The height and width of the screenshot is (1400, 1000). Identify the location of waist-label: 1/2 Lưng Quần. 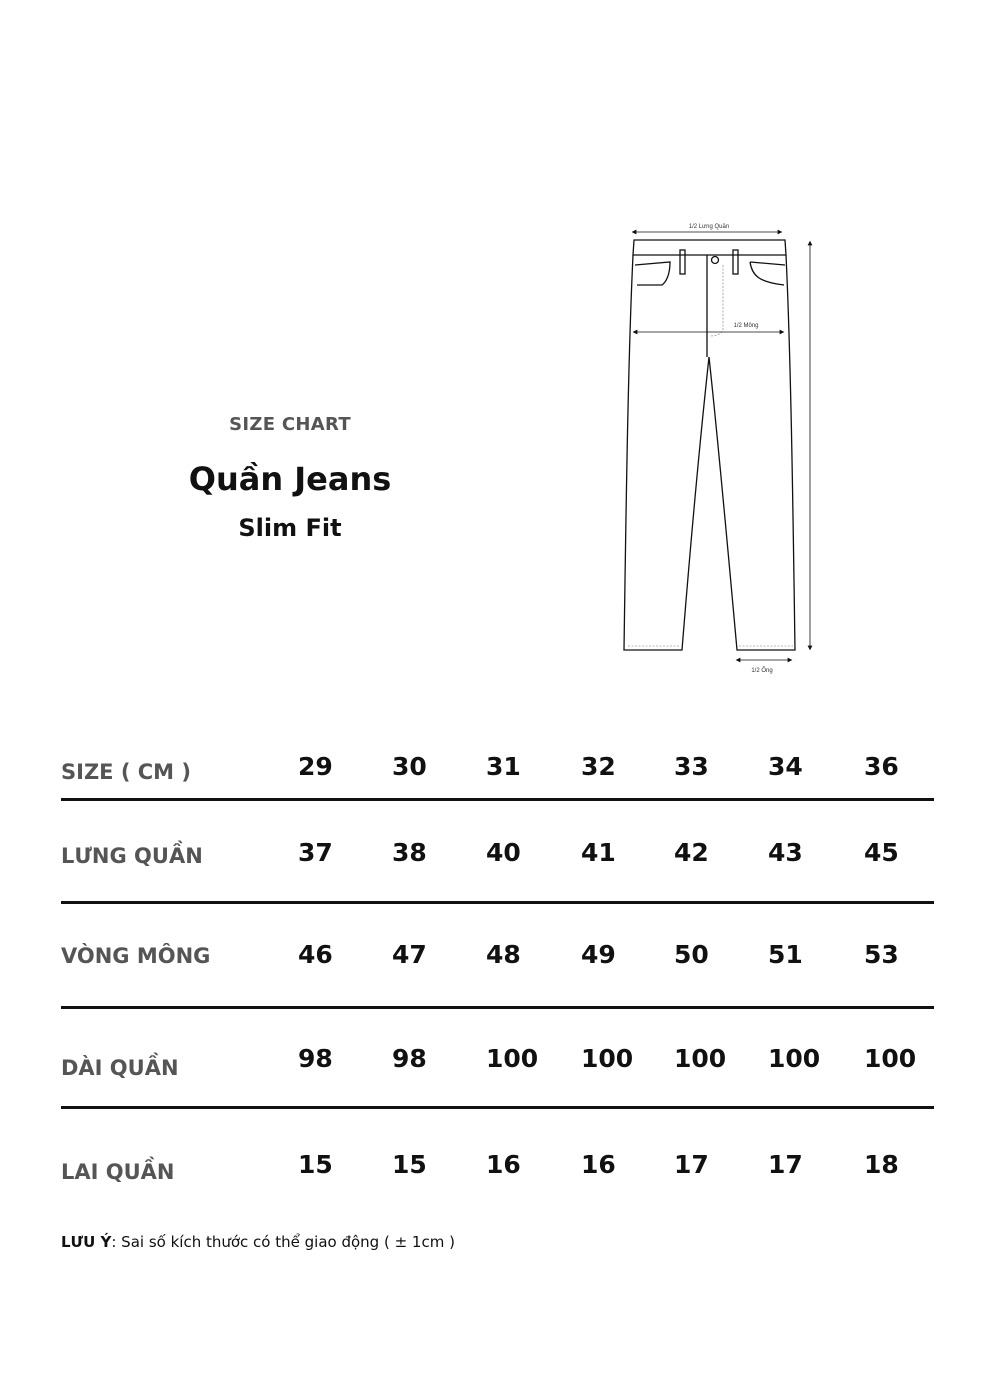
(709, 227).